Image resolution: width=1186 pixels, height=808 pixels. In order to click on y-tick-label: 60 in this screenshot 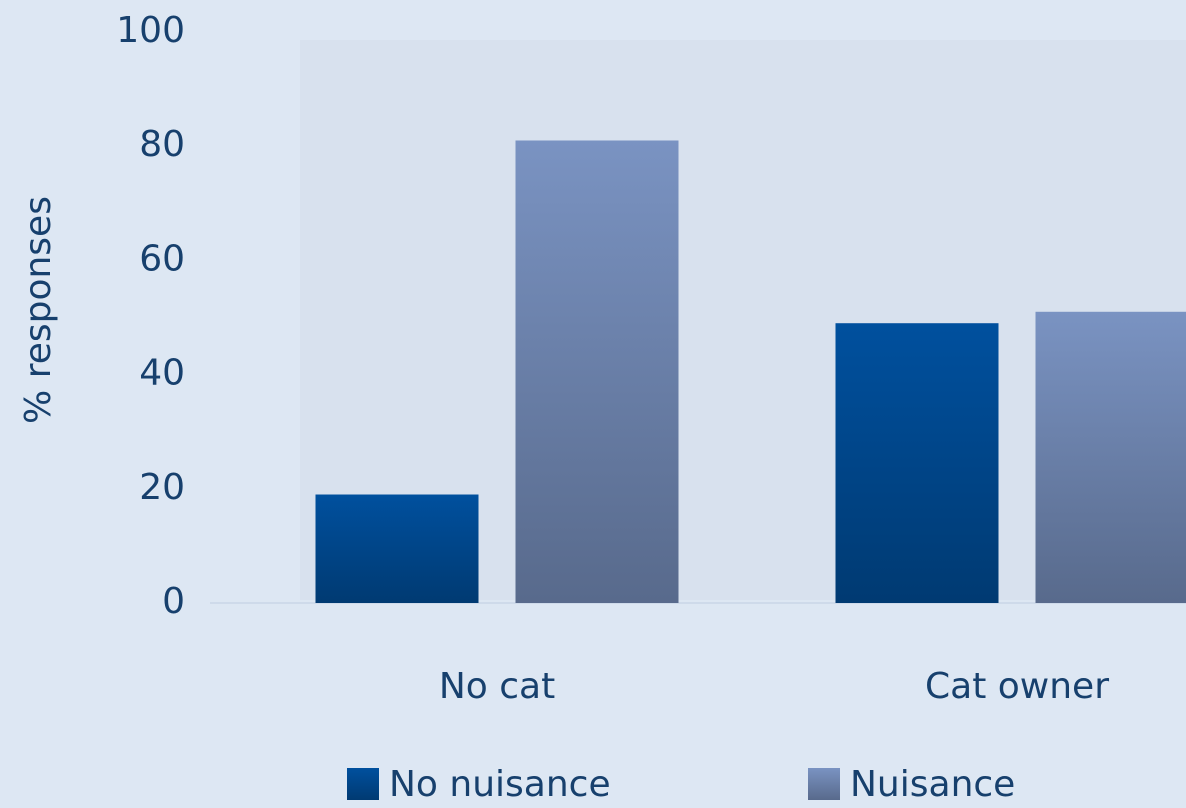, I will do `click(162, 258)`.